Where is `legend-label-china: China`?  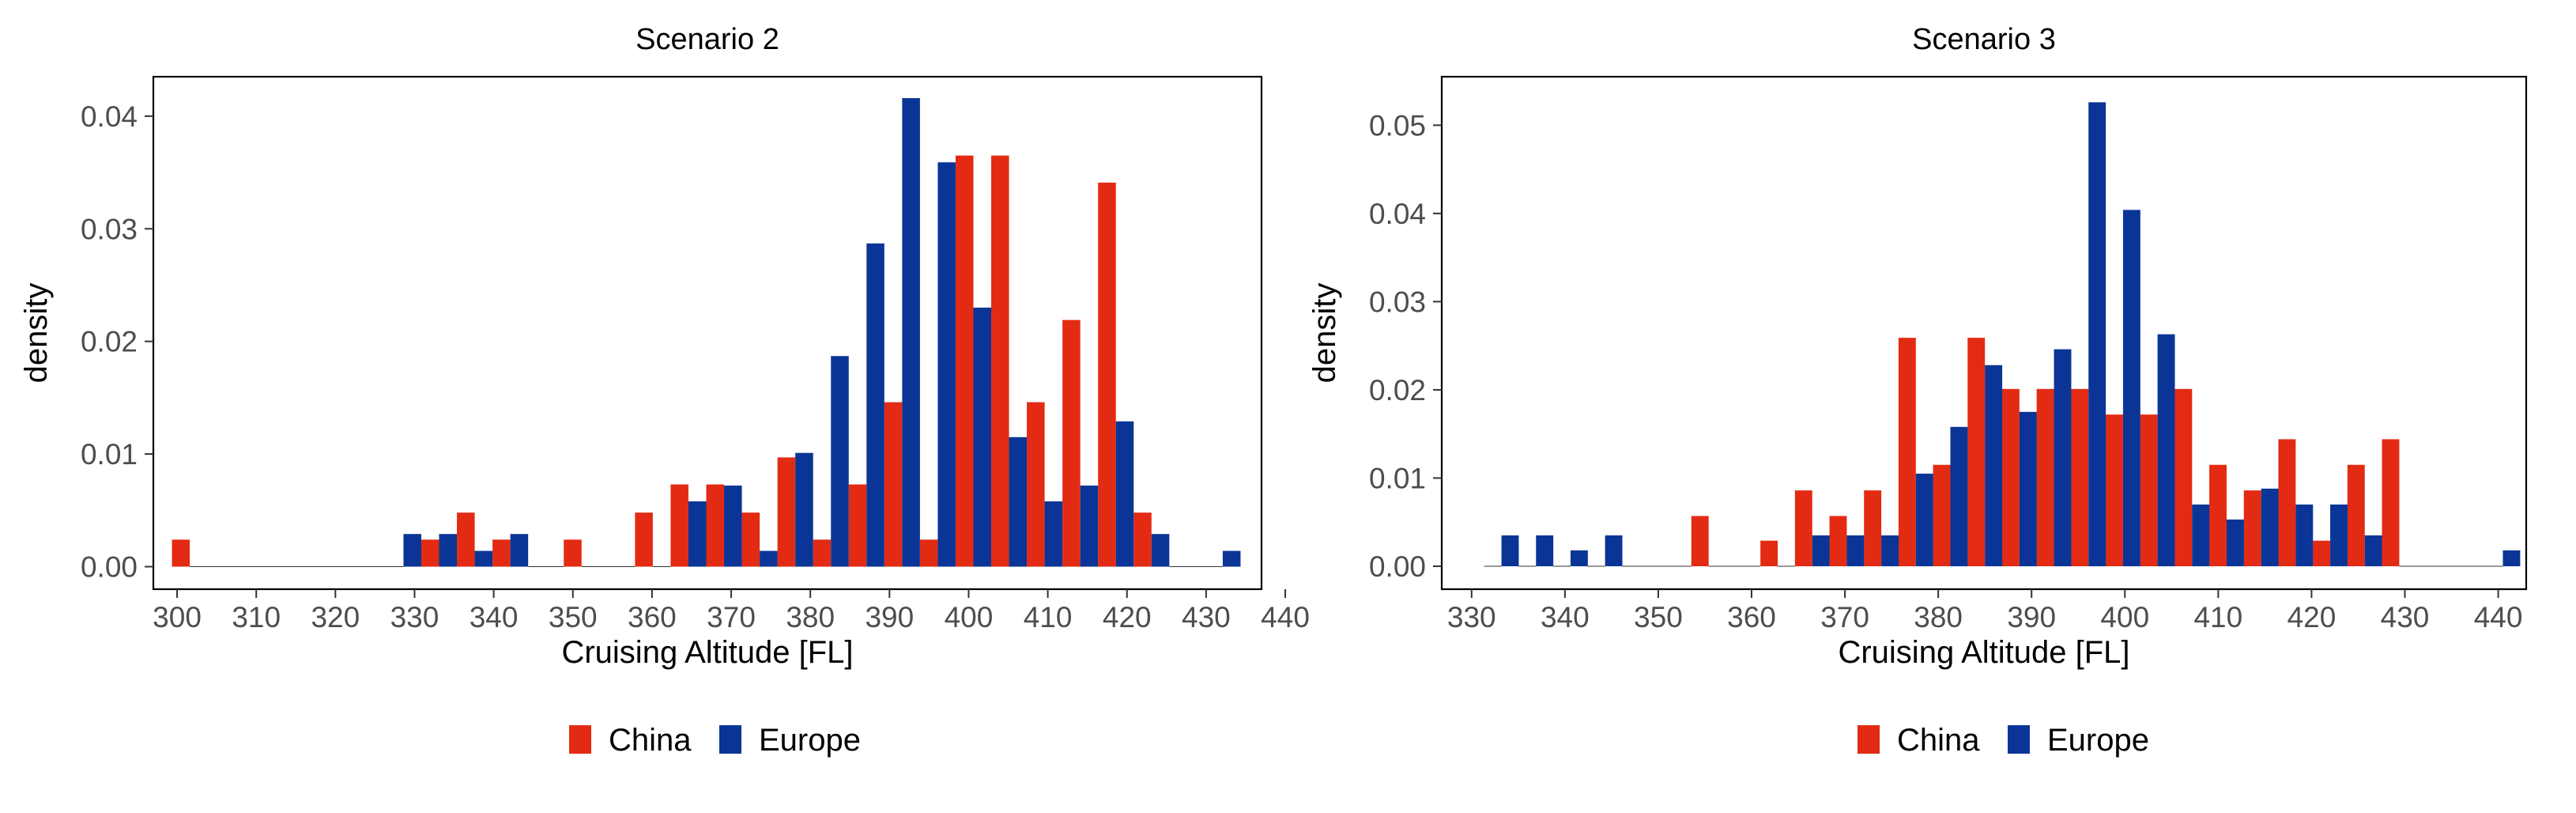 legend-label-china: China is located at coordinates (1939, 740).